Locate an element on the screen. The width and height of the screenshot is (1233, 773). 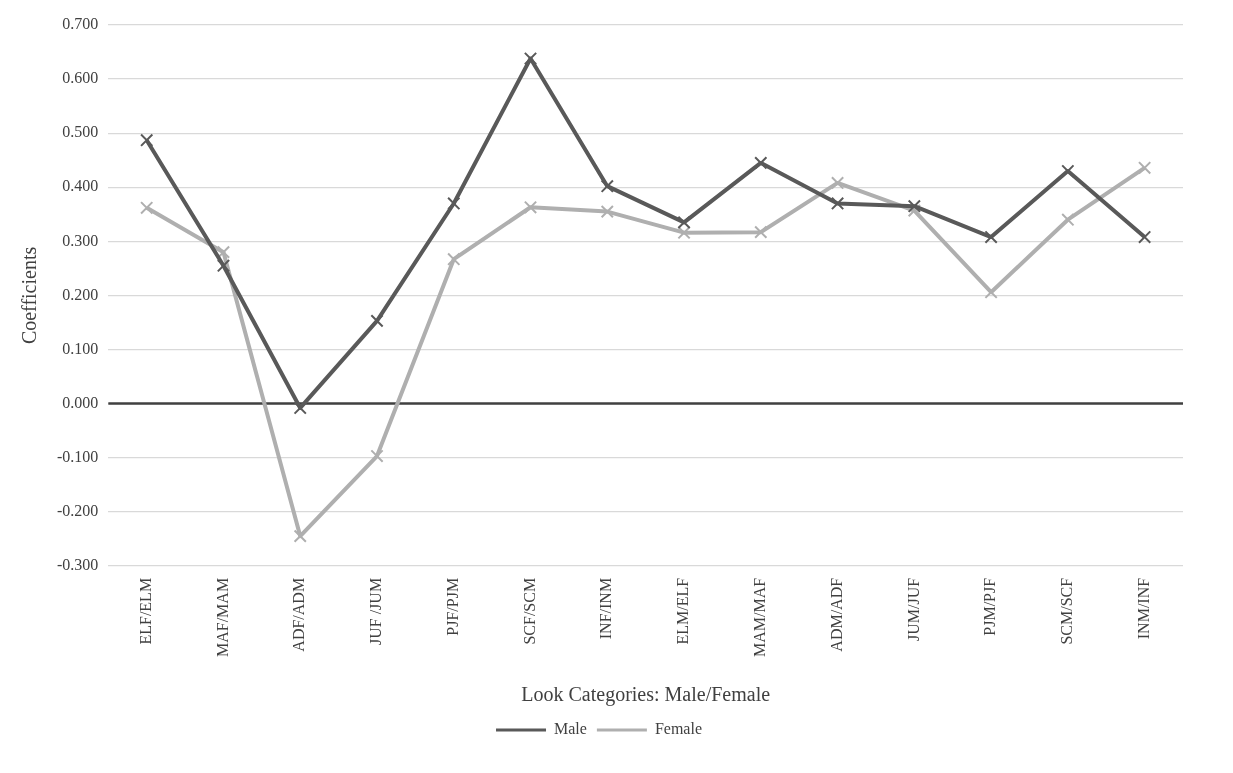
x-tick-label: SCM/SCF is located at coordinates (1067, 611).